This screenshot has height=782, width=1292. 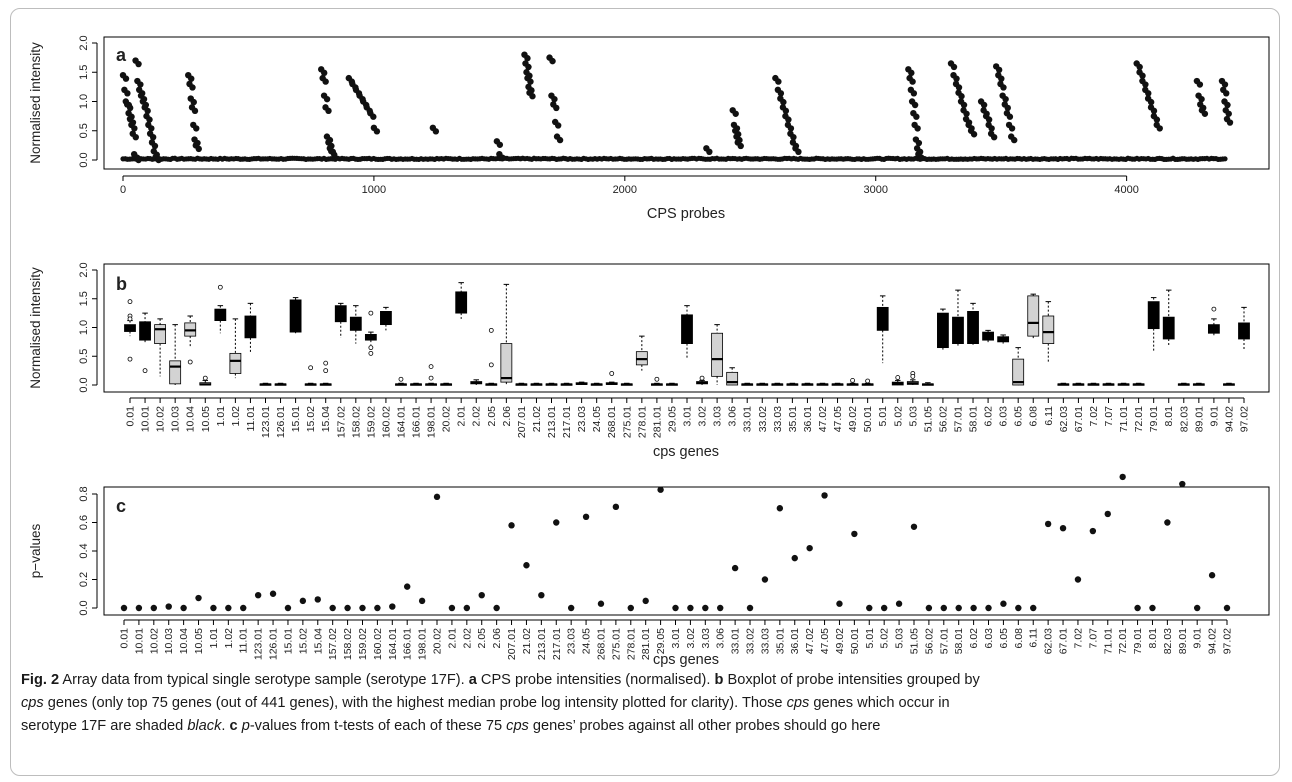 What do you see at coordinates (88, 327) in the screenshot?
I see `panel-b-y-axis: 0.0 0.5 1.0 1.5 2.0` at bounding box center [88, 327].